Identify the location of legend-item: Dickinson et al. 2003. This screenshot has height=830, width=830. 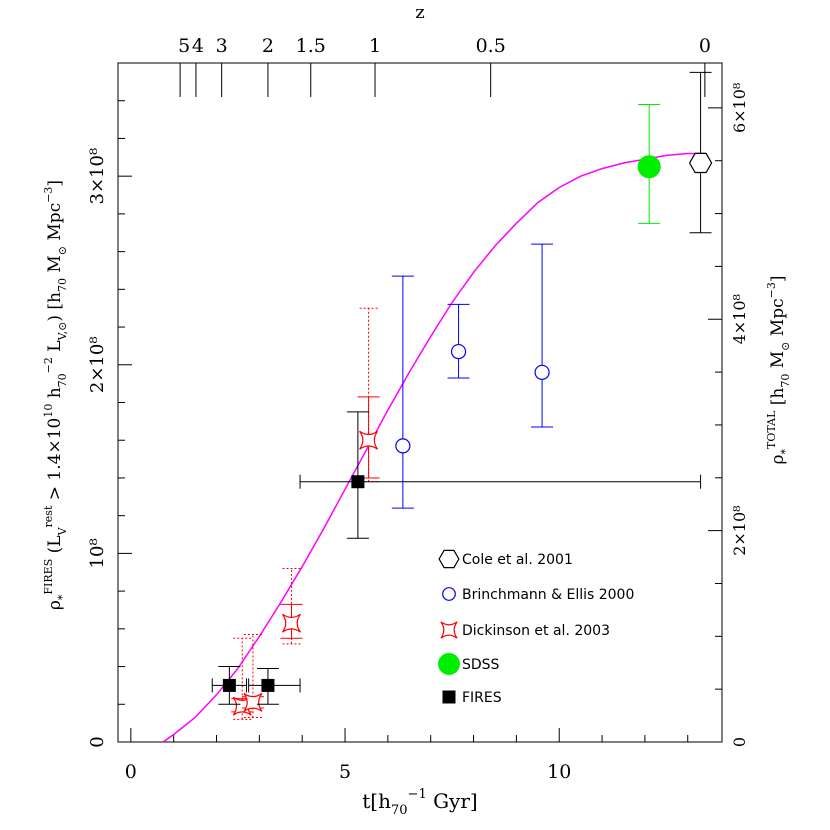
(525, 630).